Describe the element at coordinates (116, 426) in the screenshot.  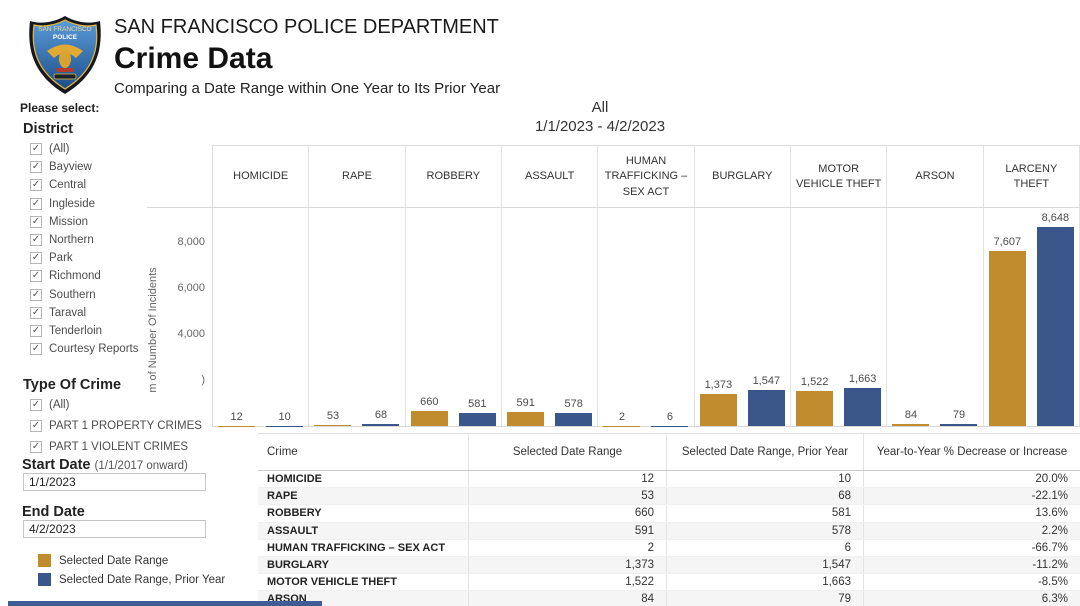
I see `crime-type-option-part-1-property-crimes: ✓ PART 1 PROPERTY CRIMES` at that location.